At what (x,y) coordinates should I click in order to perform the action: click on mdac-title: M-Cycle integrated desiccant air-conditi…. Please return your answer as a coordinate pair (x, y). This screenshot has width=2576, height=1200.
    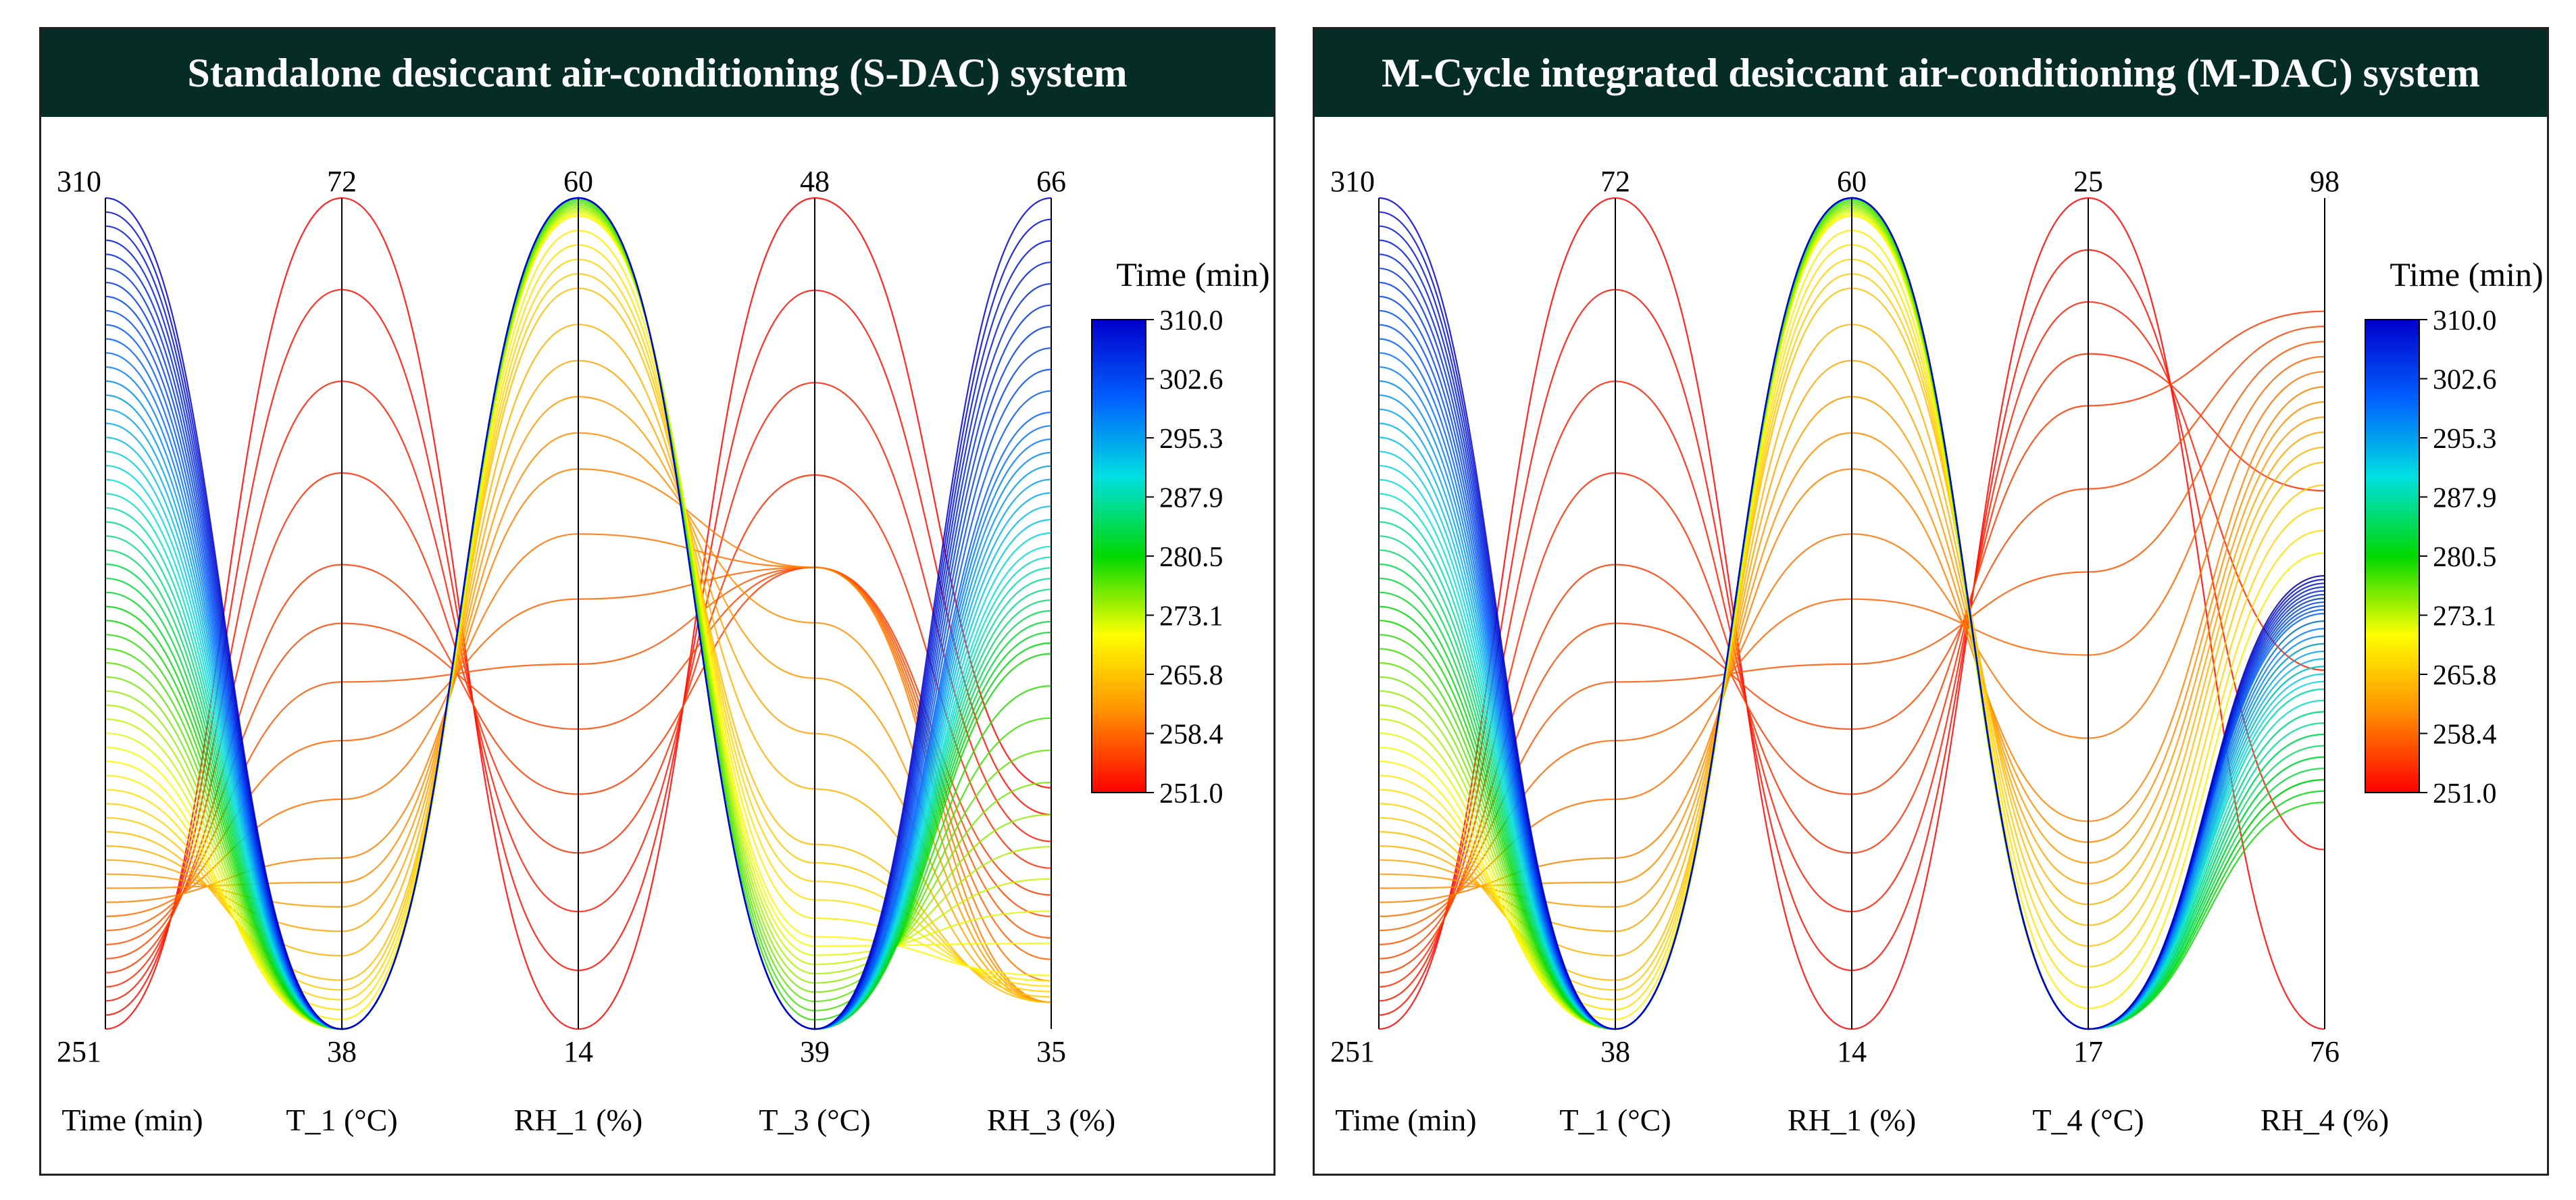
    Looking at the image, I should click on (1931, 73).